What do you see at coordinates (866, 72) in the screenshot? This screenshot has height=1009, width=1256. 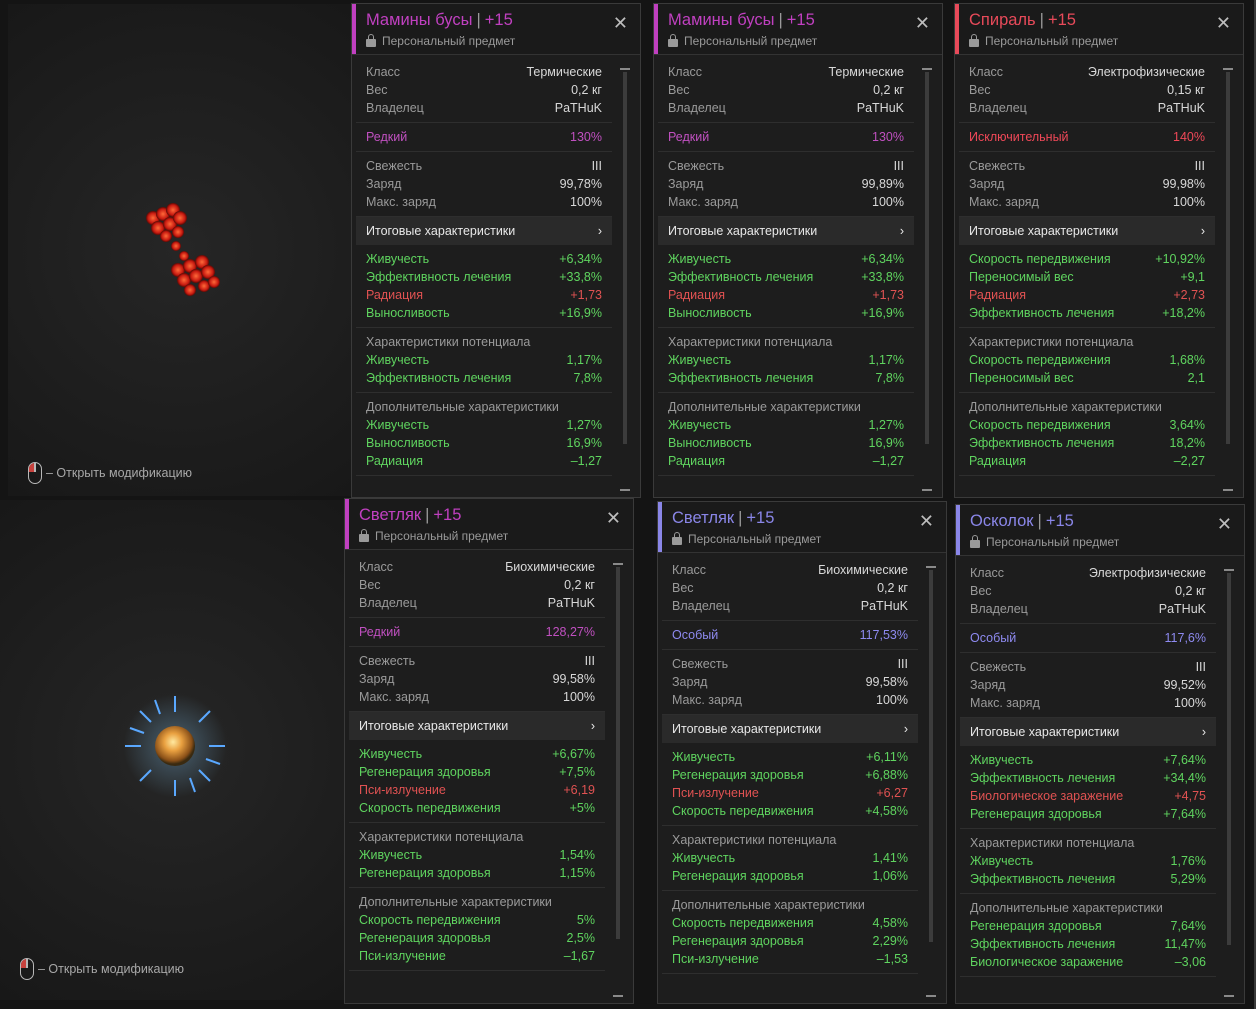 I see `info-value: Термические` at bounding box center [866, 72].